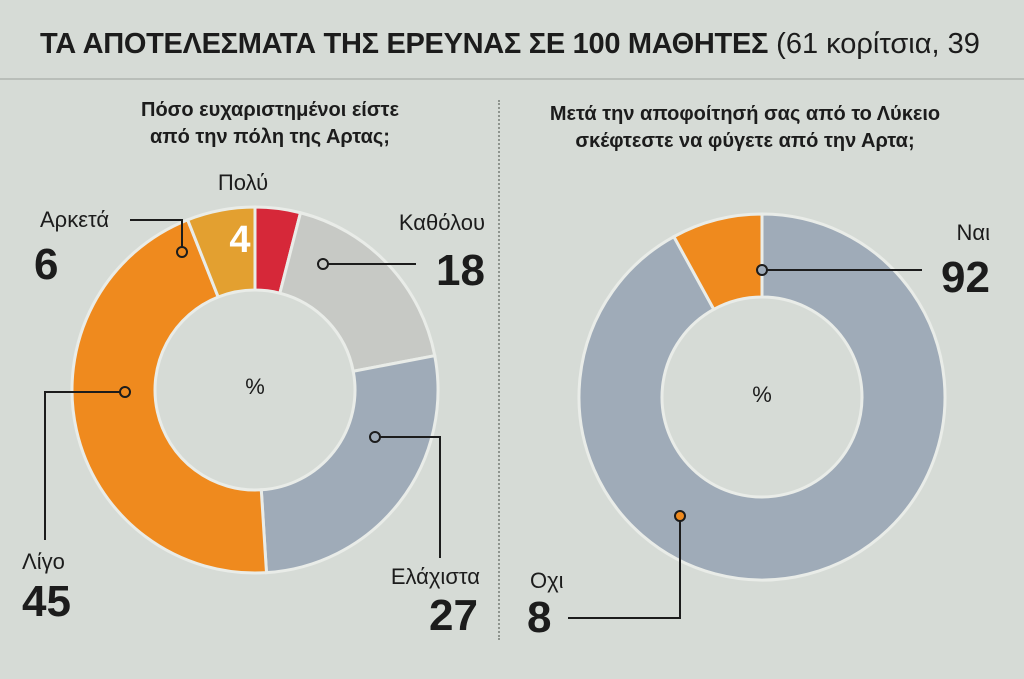  Describe the element at coordinates (46, 601) in the screenshot. I see `slice-value-ligo: 45` at that location.